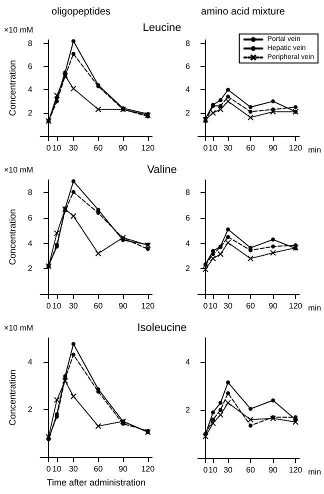 This screenshot has height=494, width=324. I want to click on chart-subtitle: Leucine, so click(162, 28).